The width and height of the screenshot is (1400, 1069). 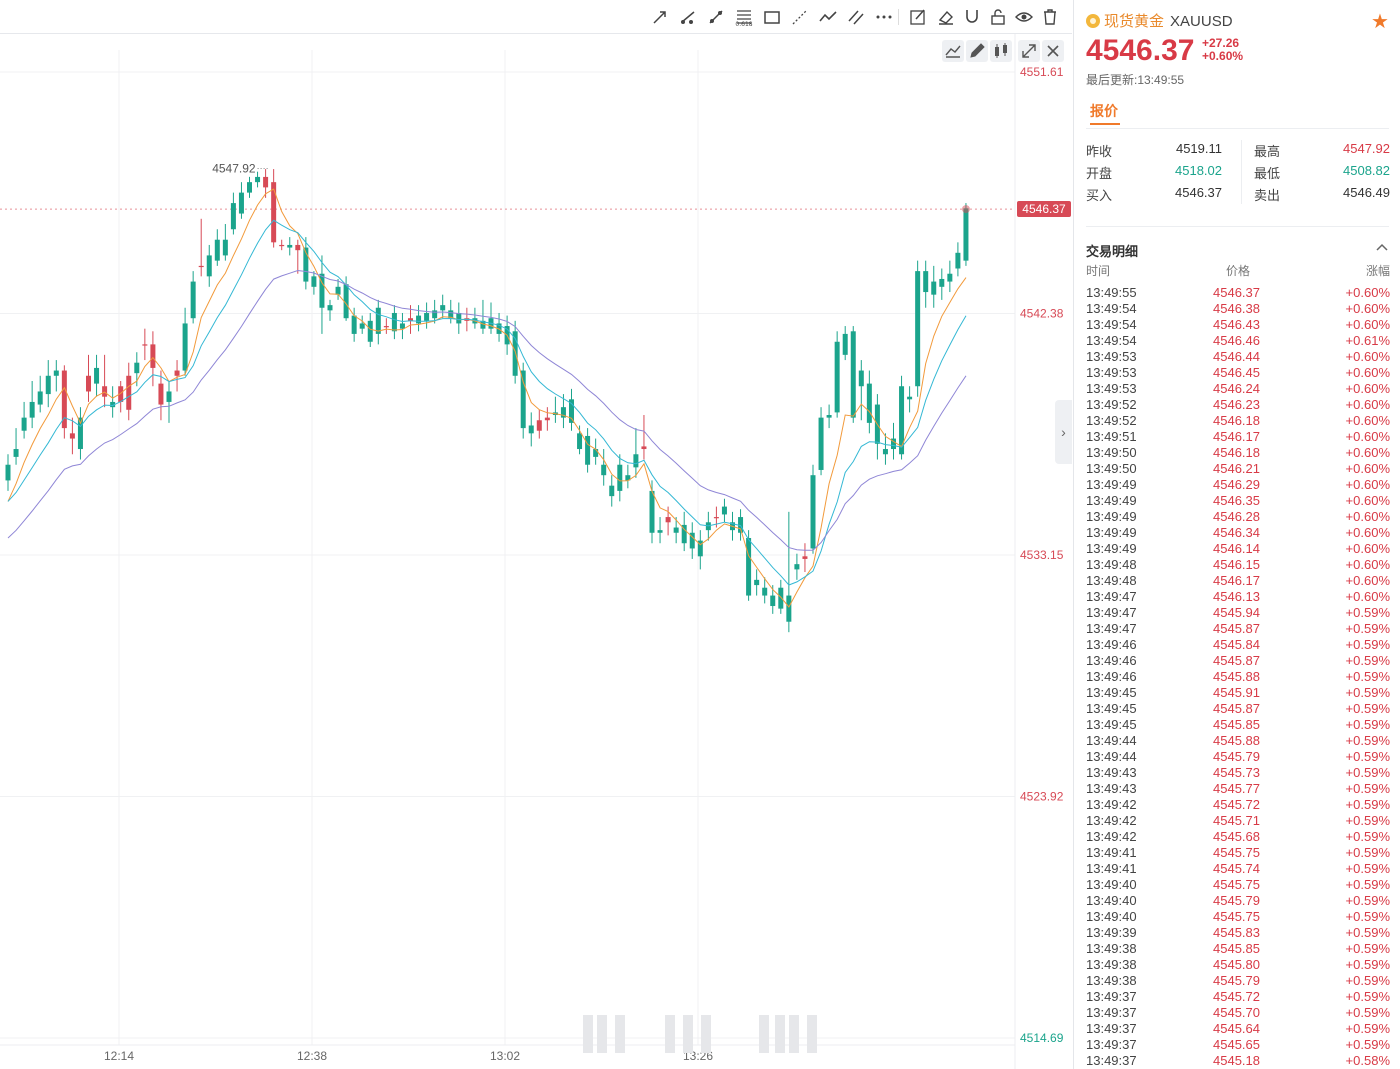 I want to click on arrow-line-tool-icon, so click(x=660, y=17).